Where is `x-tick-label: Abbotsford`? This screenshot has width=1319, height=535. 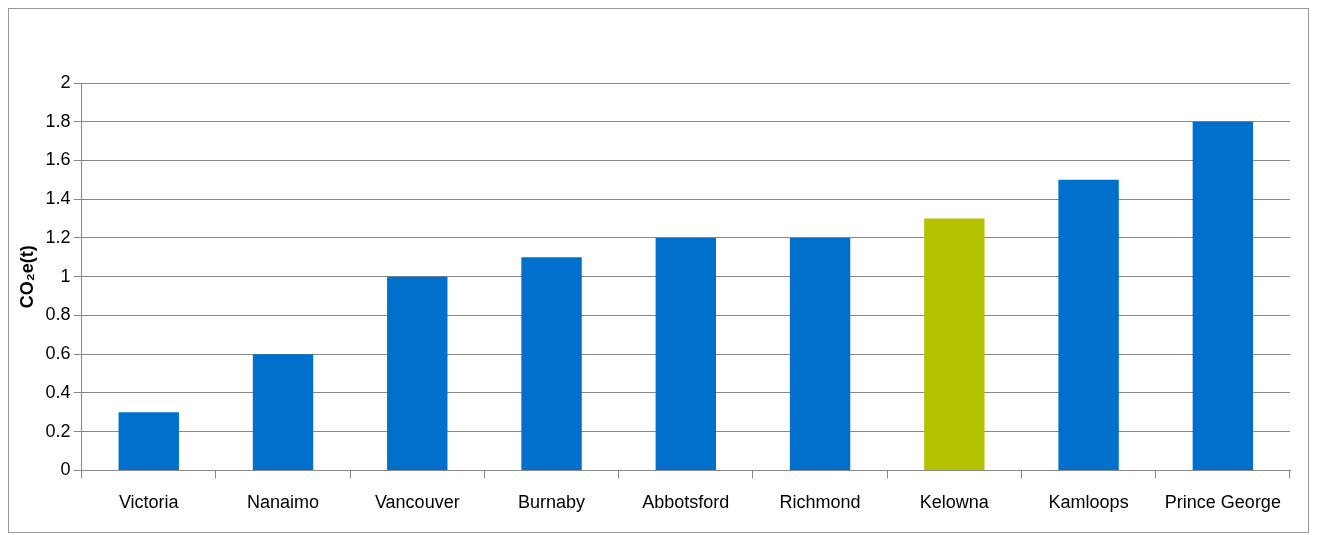
x-tick-label: Abbotsford is located at coordinates (686, 502).